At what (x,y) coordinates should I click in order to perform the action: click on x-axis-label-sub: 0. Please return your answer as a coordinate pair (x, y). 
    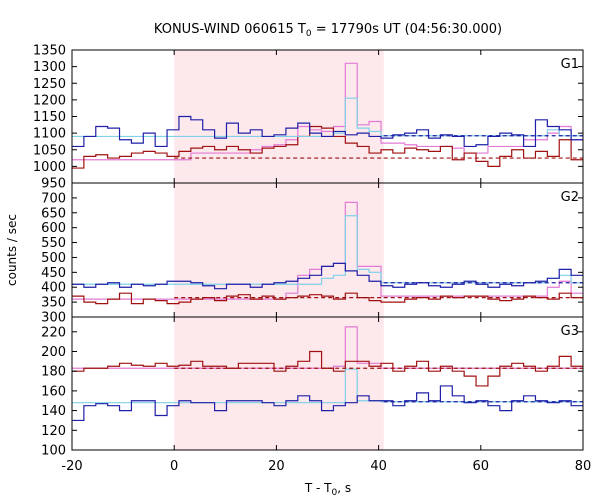
    Looking at the image, I should click on (335, 493).